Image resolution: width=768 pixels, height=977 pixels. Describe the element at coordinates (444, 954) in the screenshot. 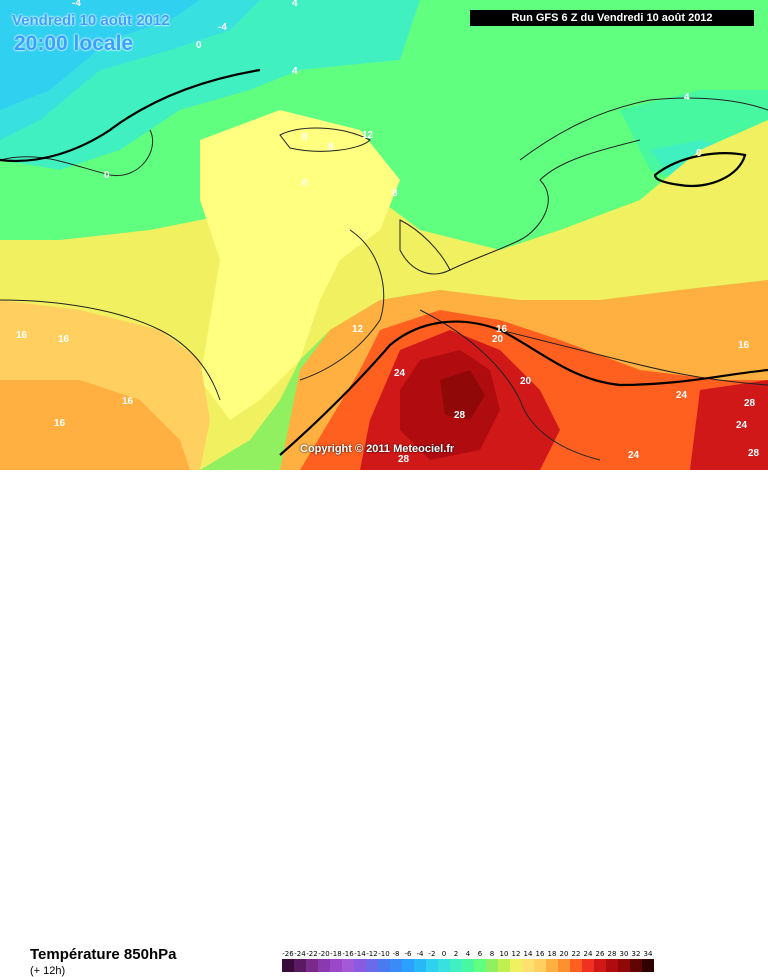

I see `scale-label: 0` at that location.